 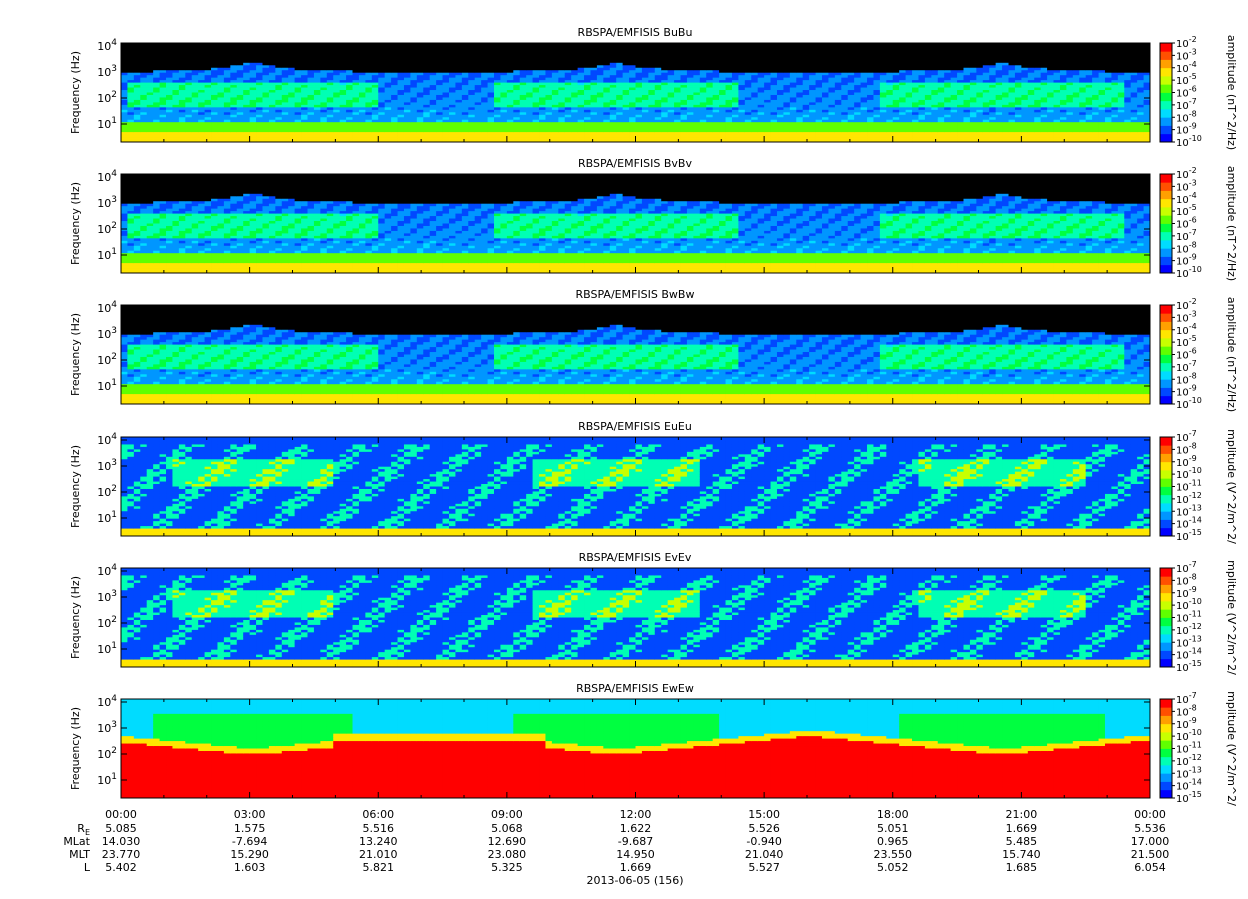 I want to click on colorbar-tick-label: 10⁻¹³, so click(x=1189, y=510).